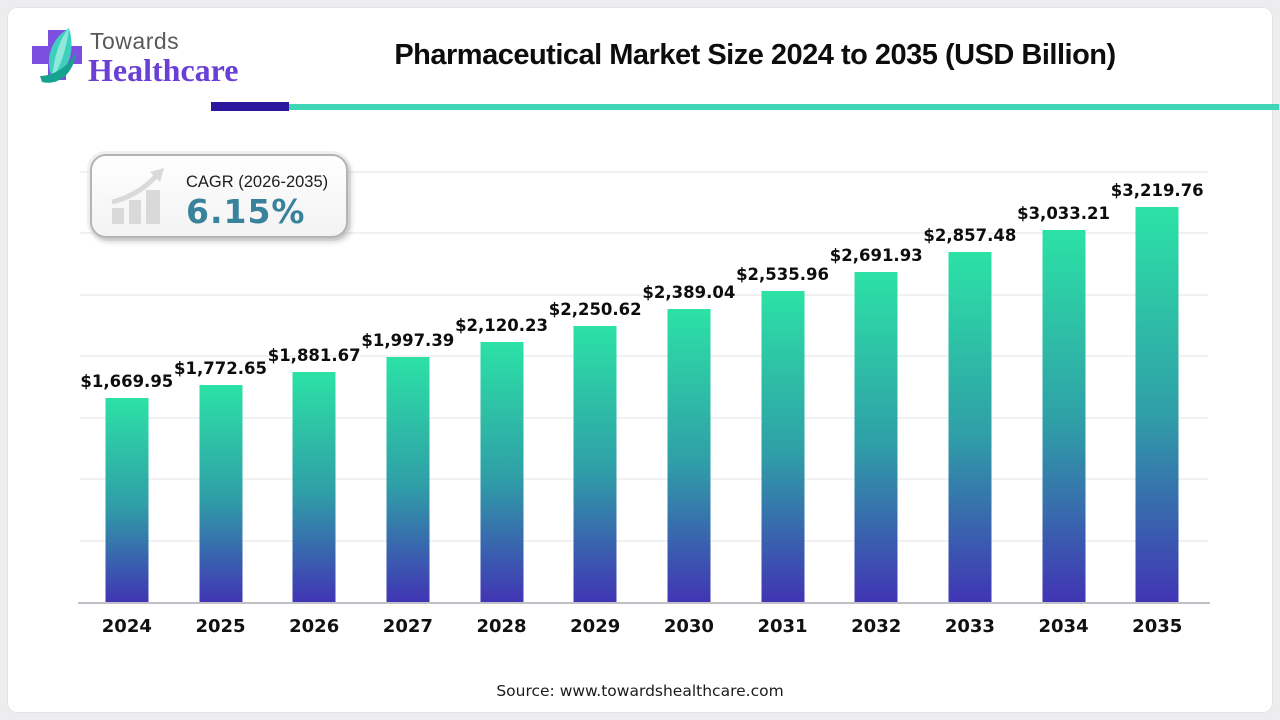 The width and height of the screenshot is (1280, 720). I want to click on logo-text-towards: Towards, so click(135, 41).